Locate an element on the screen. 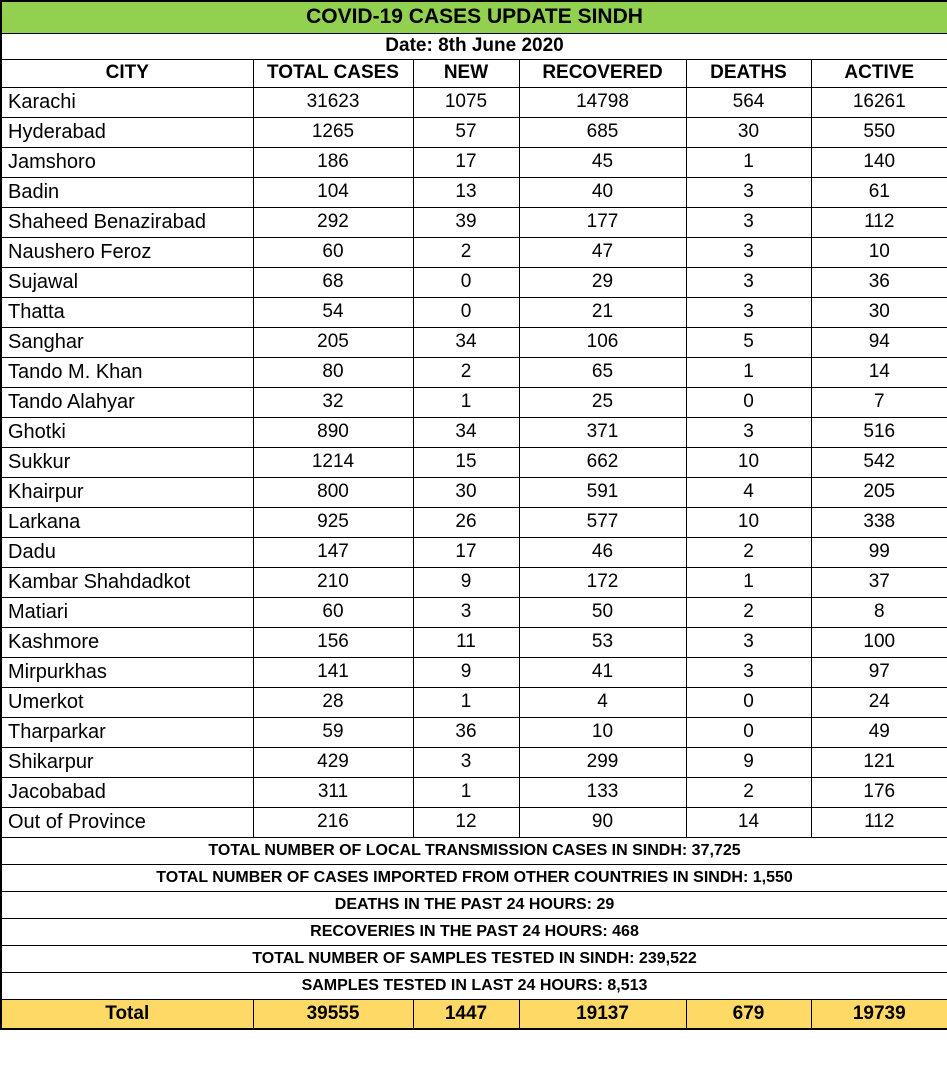 This screenshot has height=1080, width=947. recovered-cell: 177 is located at coordinates (602, 222).